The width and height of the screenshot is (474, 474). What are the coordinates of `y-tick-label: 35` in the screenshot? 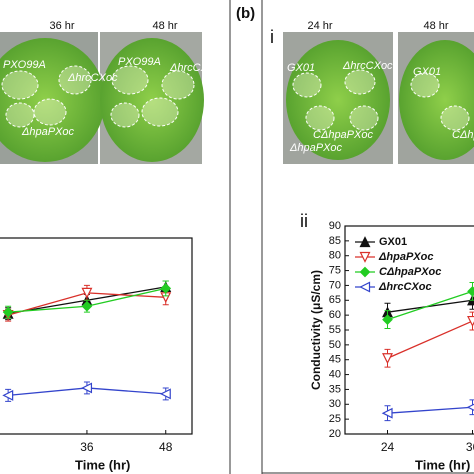 It's located at (335, 389).